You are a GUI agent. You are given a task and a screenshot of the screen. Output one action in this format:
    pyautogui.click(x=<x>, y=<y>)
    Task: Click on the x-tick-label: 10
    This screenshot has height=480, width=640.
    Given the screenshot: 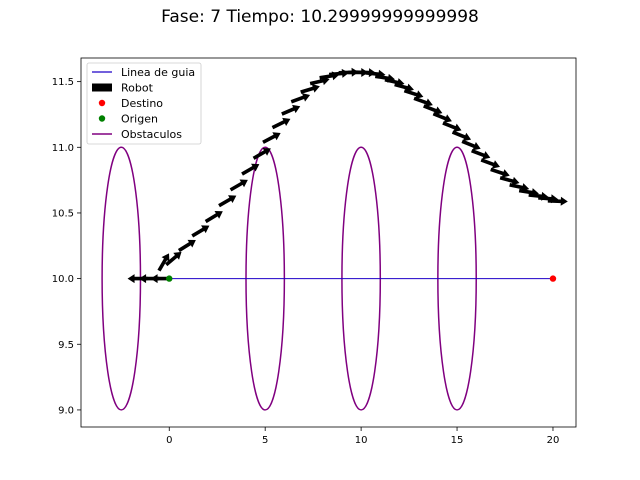 What is the action you would take?
    pyautogui.click(x=361, y=440)
    